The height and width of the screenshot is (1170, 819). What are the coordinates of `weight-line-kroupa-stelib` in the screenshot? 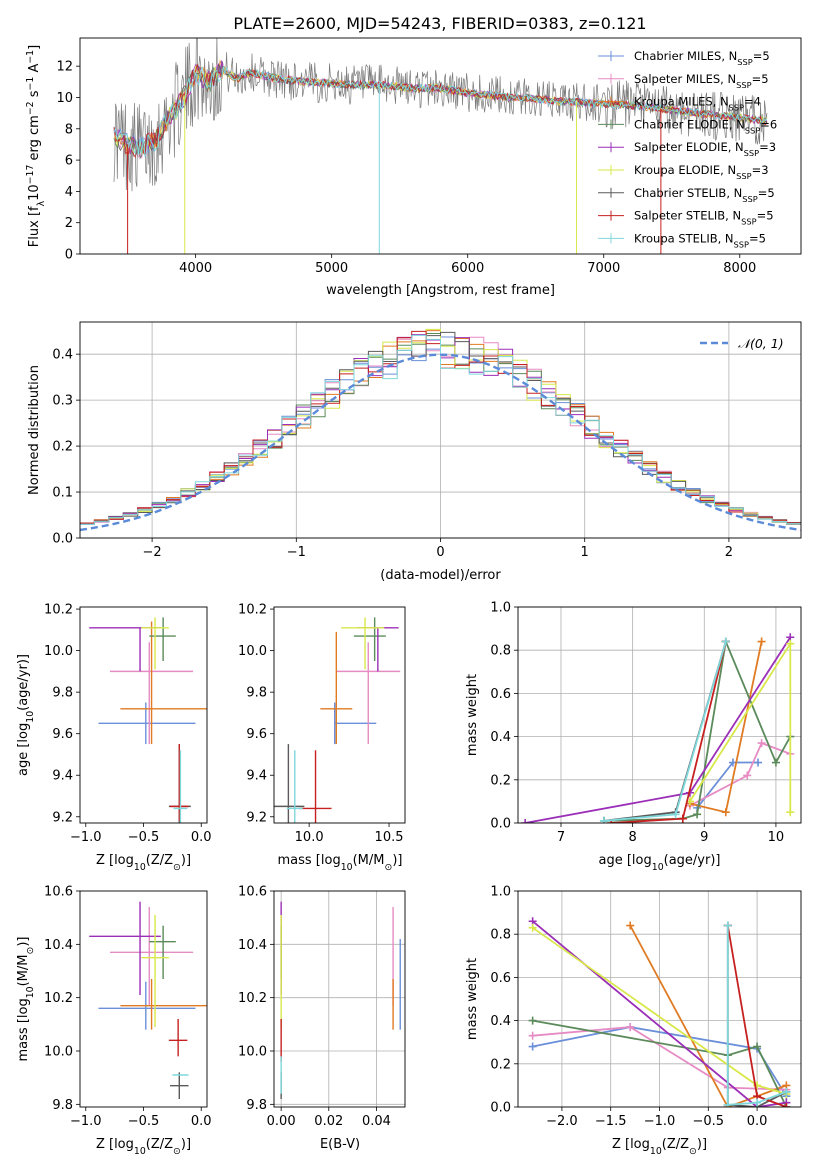 It's located at (756, 1015).